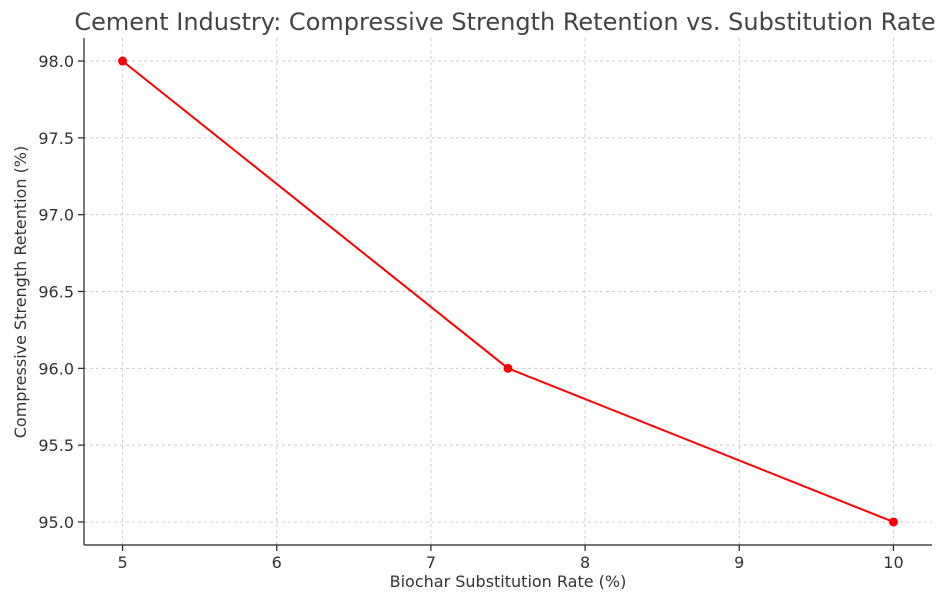  What do you see at coordinates (431, 562) in the screenshot?
I see `x-tick-label: 7` at bounding box center [431, 562].